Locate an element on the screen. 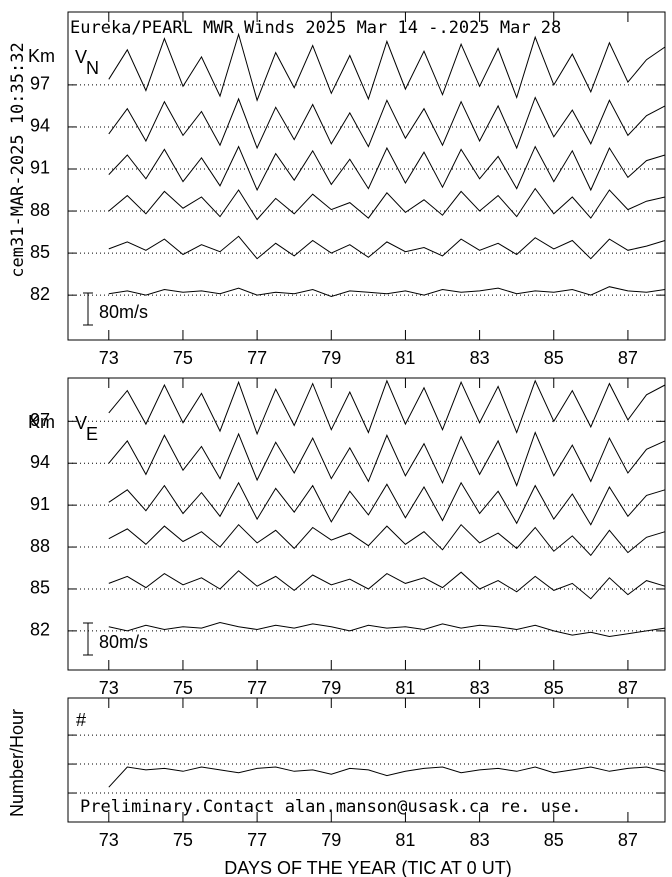 The width and height of the screenshot is (672, 877). panel-label: # is located at coordinates (81, 720).